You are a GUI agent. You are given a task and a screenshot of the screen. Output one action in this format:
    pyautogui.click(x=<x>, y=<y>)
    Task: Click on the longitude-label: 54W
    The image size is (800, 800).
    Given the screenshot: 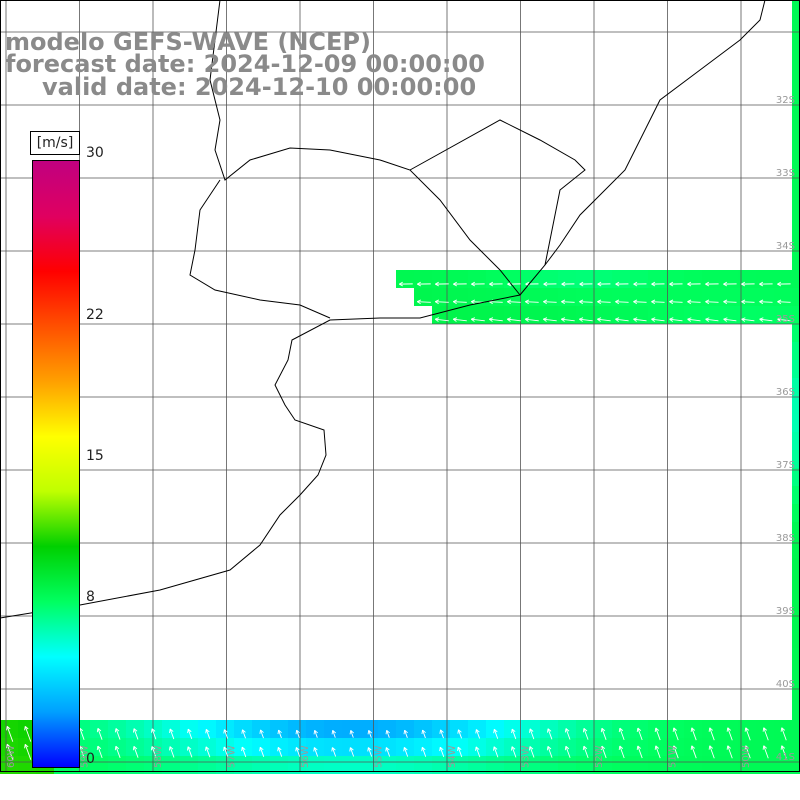 What is the action you would take?
    pyautogui.click(x=452, y=756)
    